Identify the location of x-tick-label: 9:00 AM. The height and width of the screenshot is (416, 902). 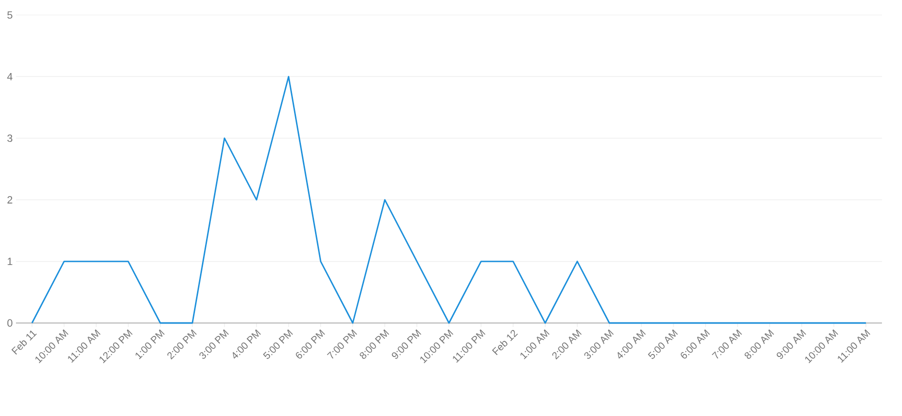
(791, 344).